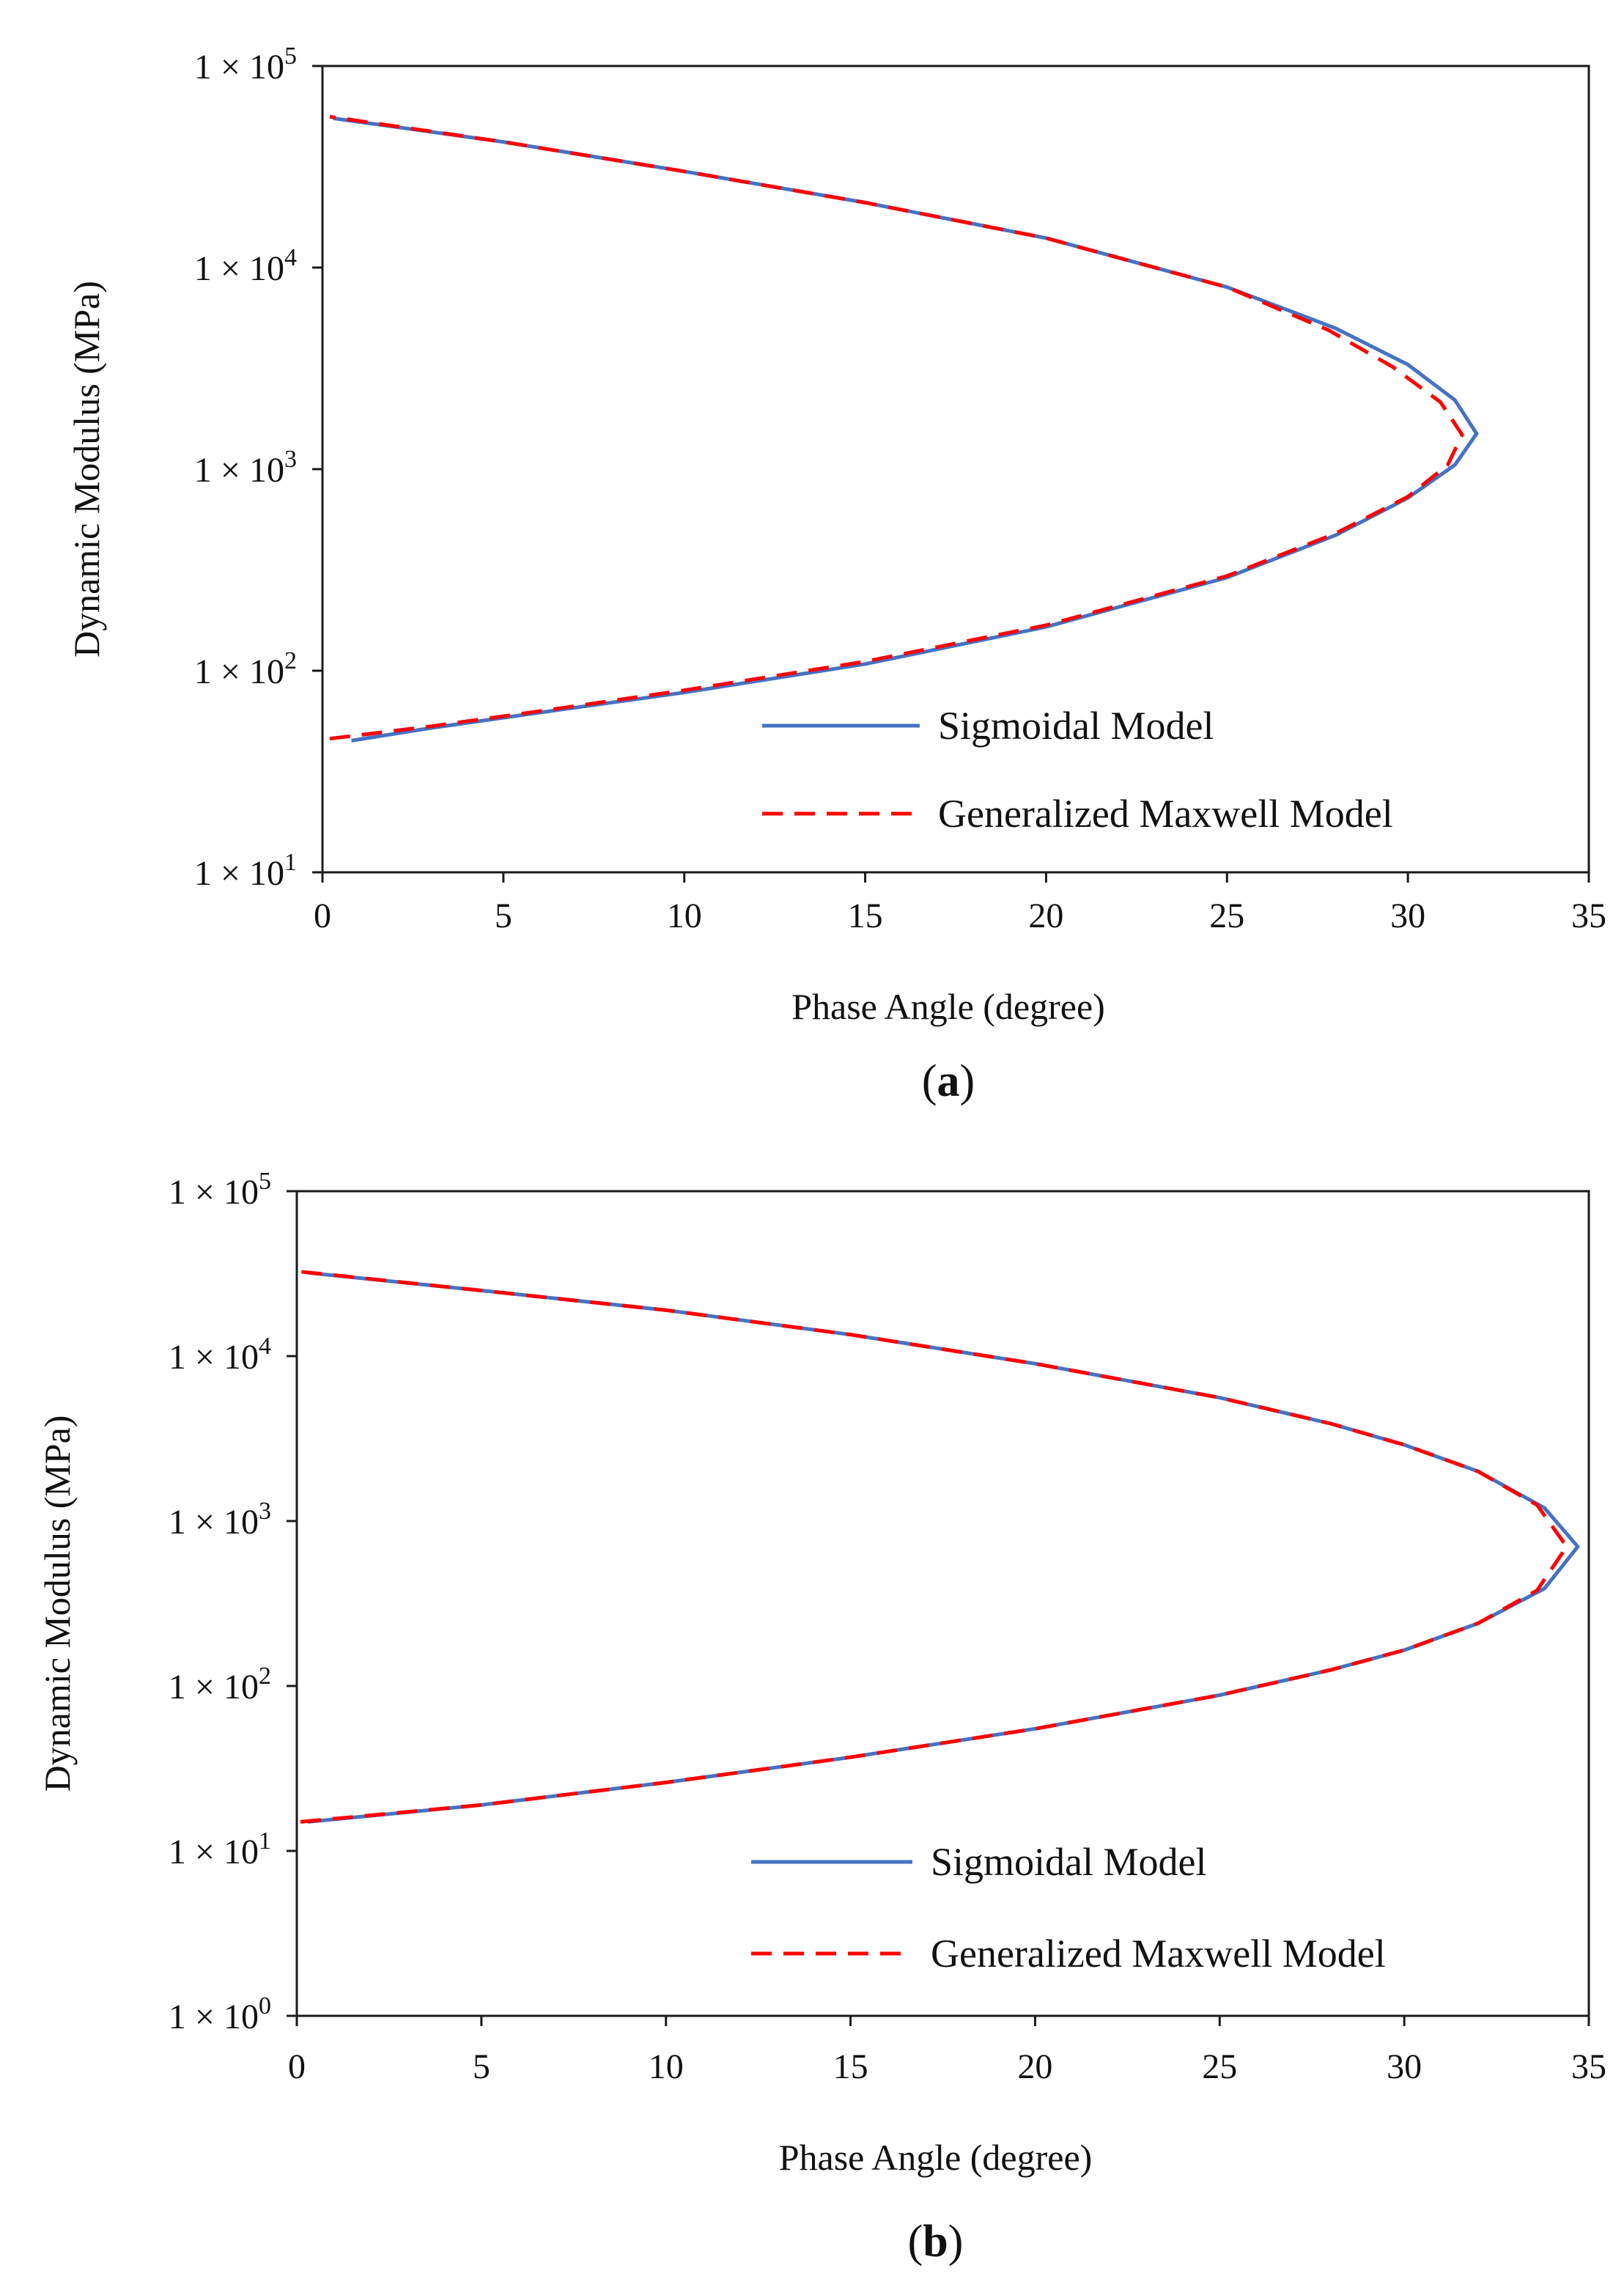 The height and width of the screenshot is (2290, 1624). I want to click on y-tick-label: 1 × 100, so click(220, 2014).